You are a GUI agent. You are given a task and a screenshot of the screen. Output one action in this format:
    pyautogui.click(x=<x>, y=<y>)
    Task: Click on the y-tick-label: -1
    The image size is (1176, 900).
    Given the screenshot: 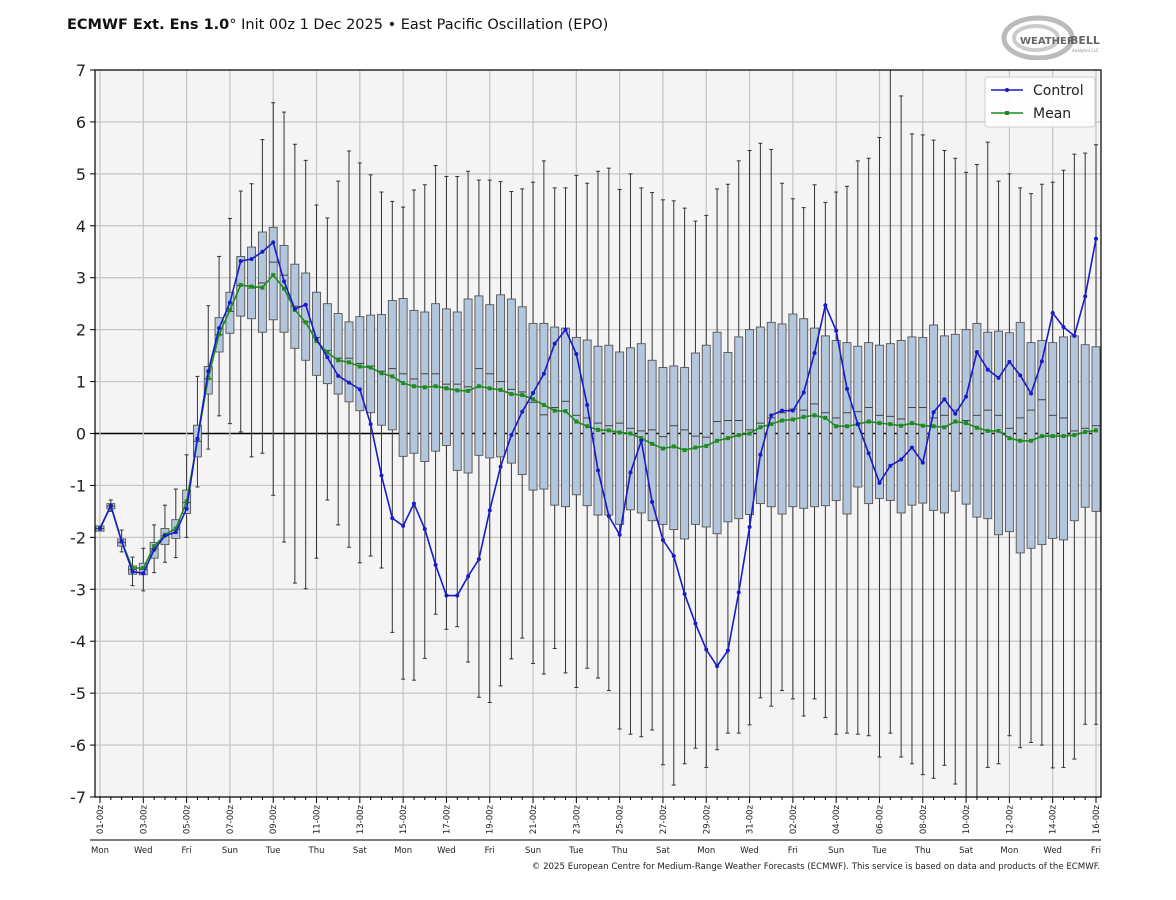 What is the action you would take?
    pyautogui.click(x=78, y=485)
    